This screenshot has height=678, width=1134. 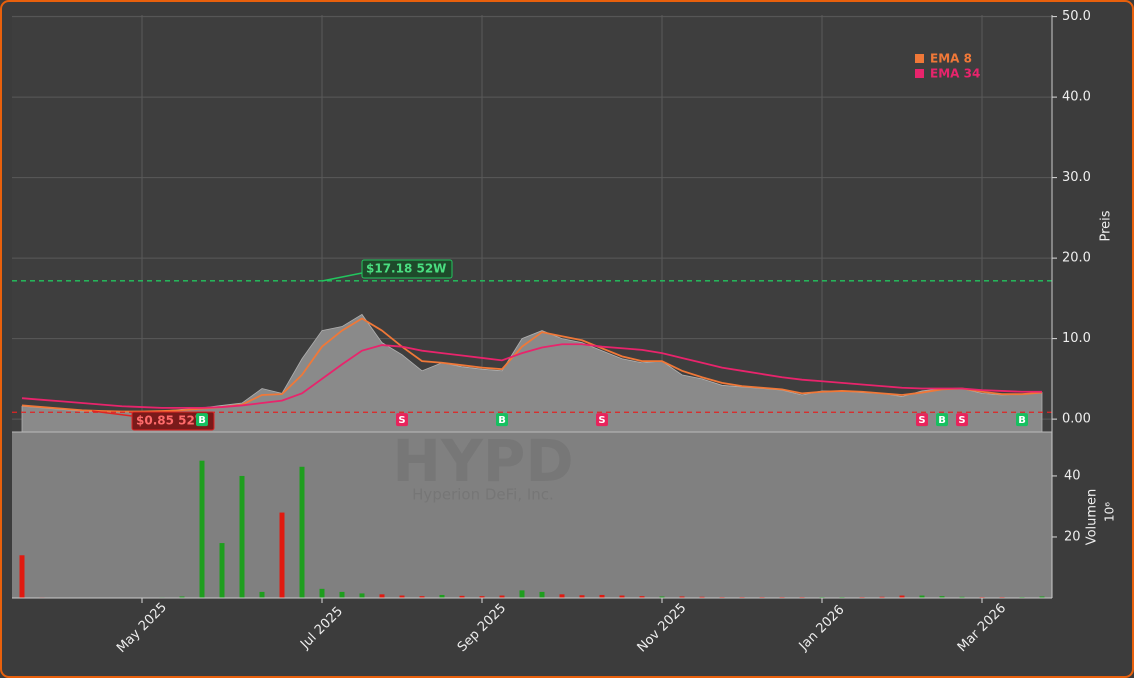 What do you see at coordinates (112, 413) in the screenshot?
I see `low-arrow` at bounding box center [112, 413].